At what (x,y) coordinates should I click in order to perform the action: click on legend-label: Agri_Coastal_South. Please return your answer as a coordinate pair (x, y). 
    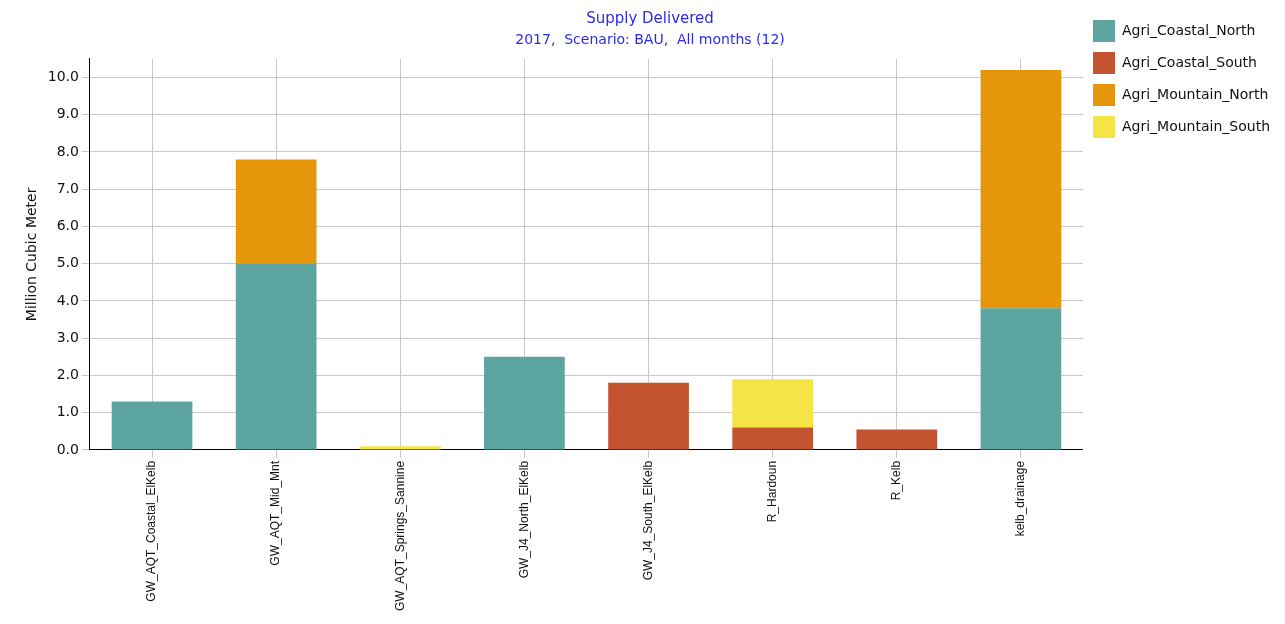
    Looking at the image, I should click on (1189, 61).